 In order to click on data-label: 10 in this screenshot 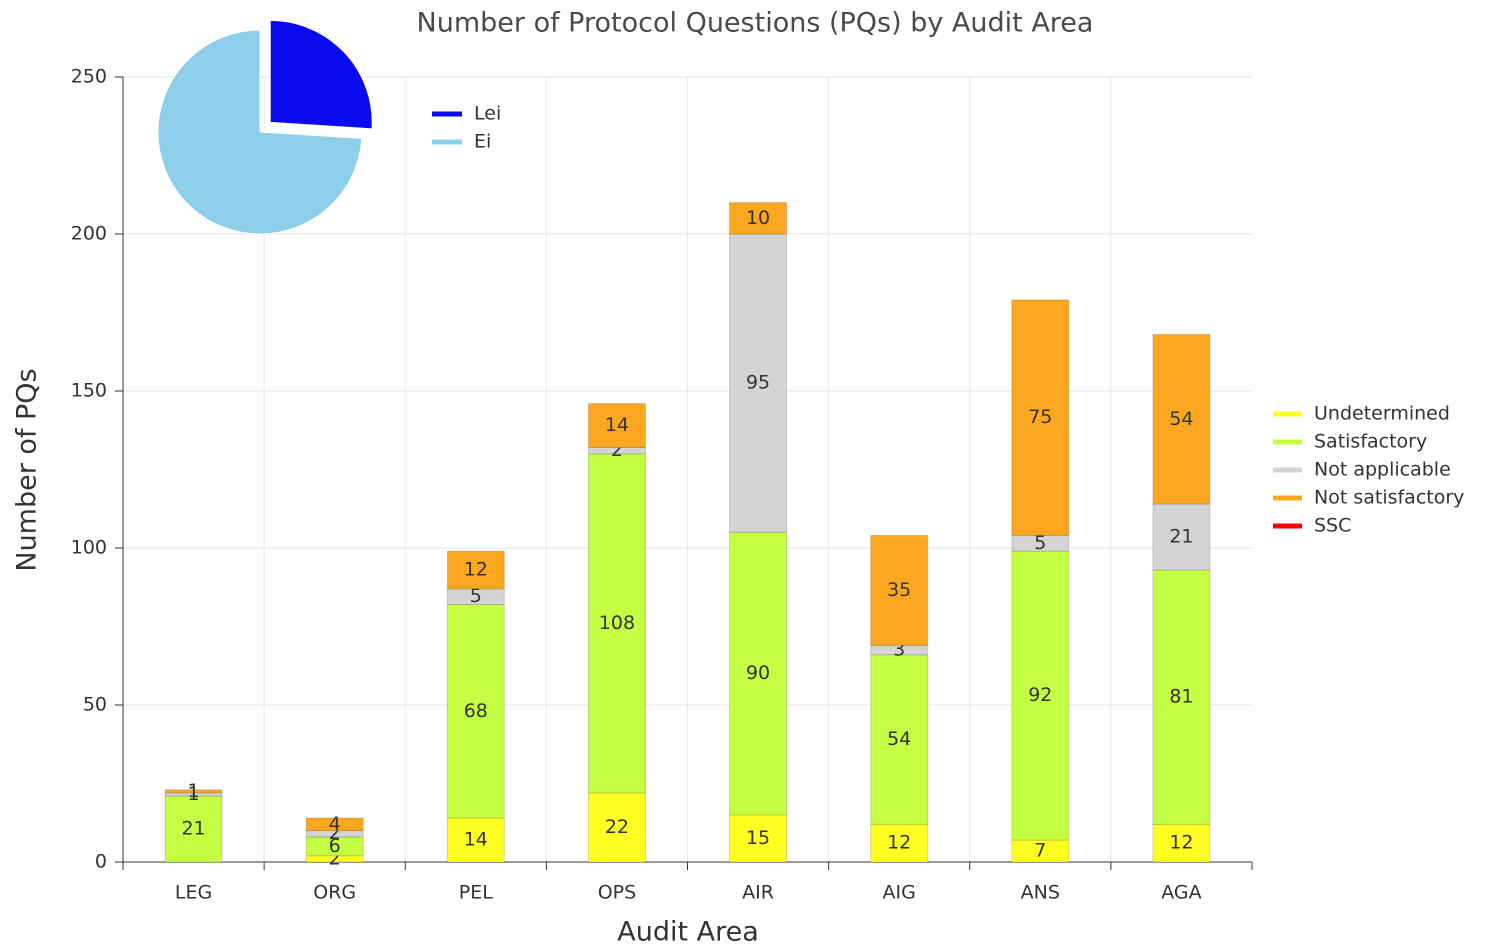, I will do `click(758, 218)`.